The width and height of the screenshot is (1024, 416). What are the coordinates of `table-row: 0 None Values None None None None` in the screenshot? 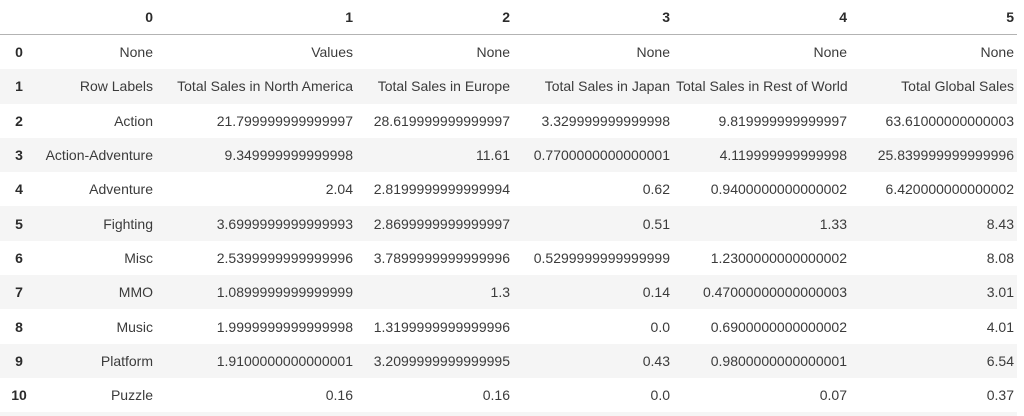 It's located at (508, 52).